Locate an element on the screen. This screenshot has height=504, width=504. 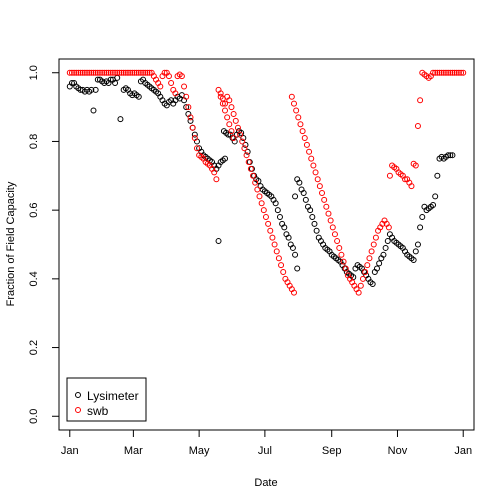
legend-marker-swb is located at coordinates (78, 410).